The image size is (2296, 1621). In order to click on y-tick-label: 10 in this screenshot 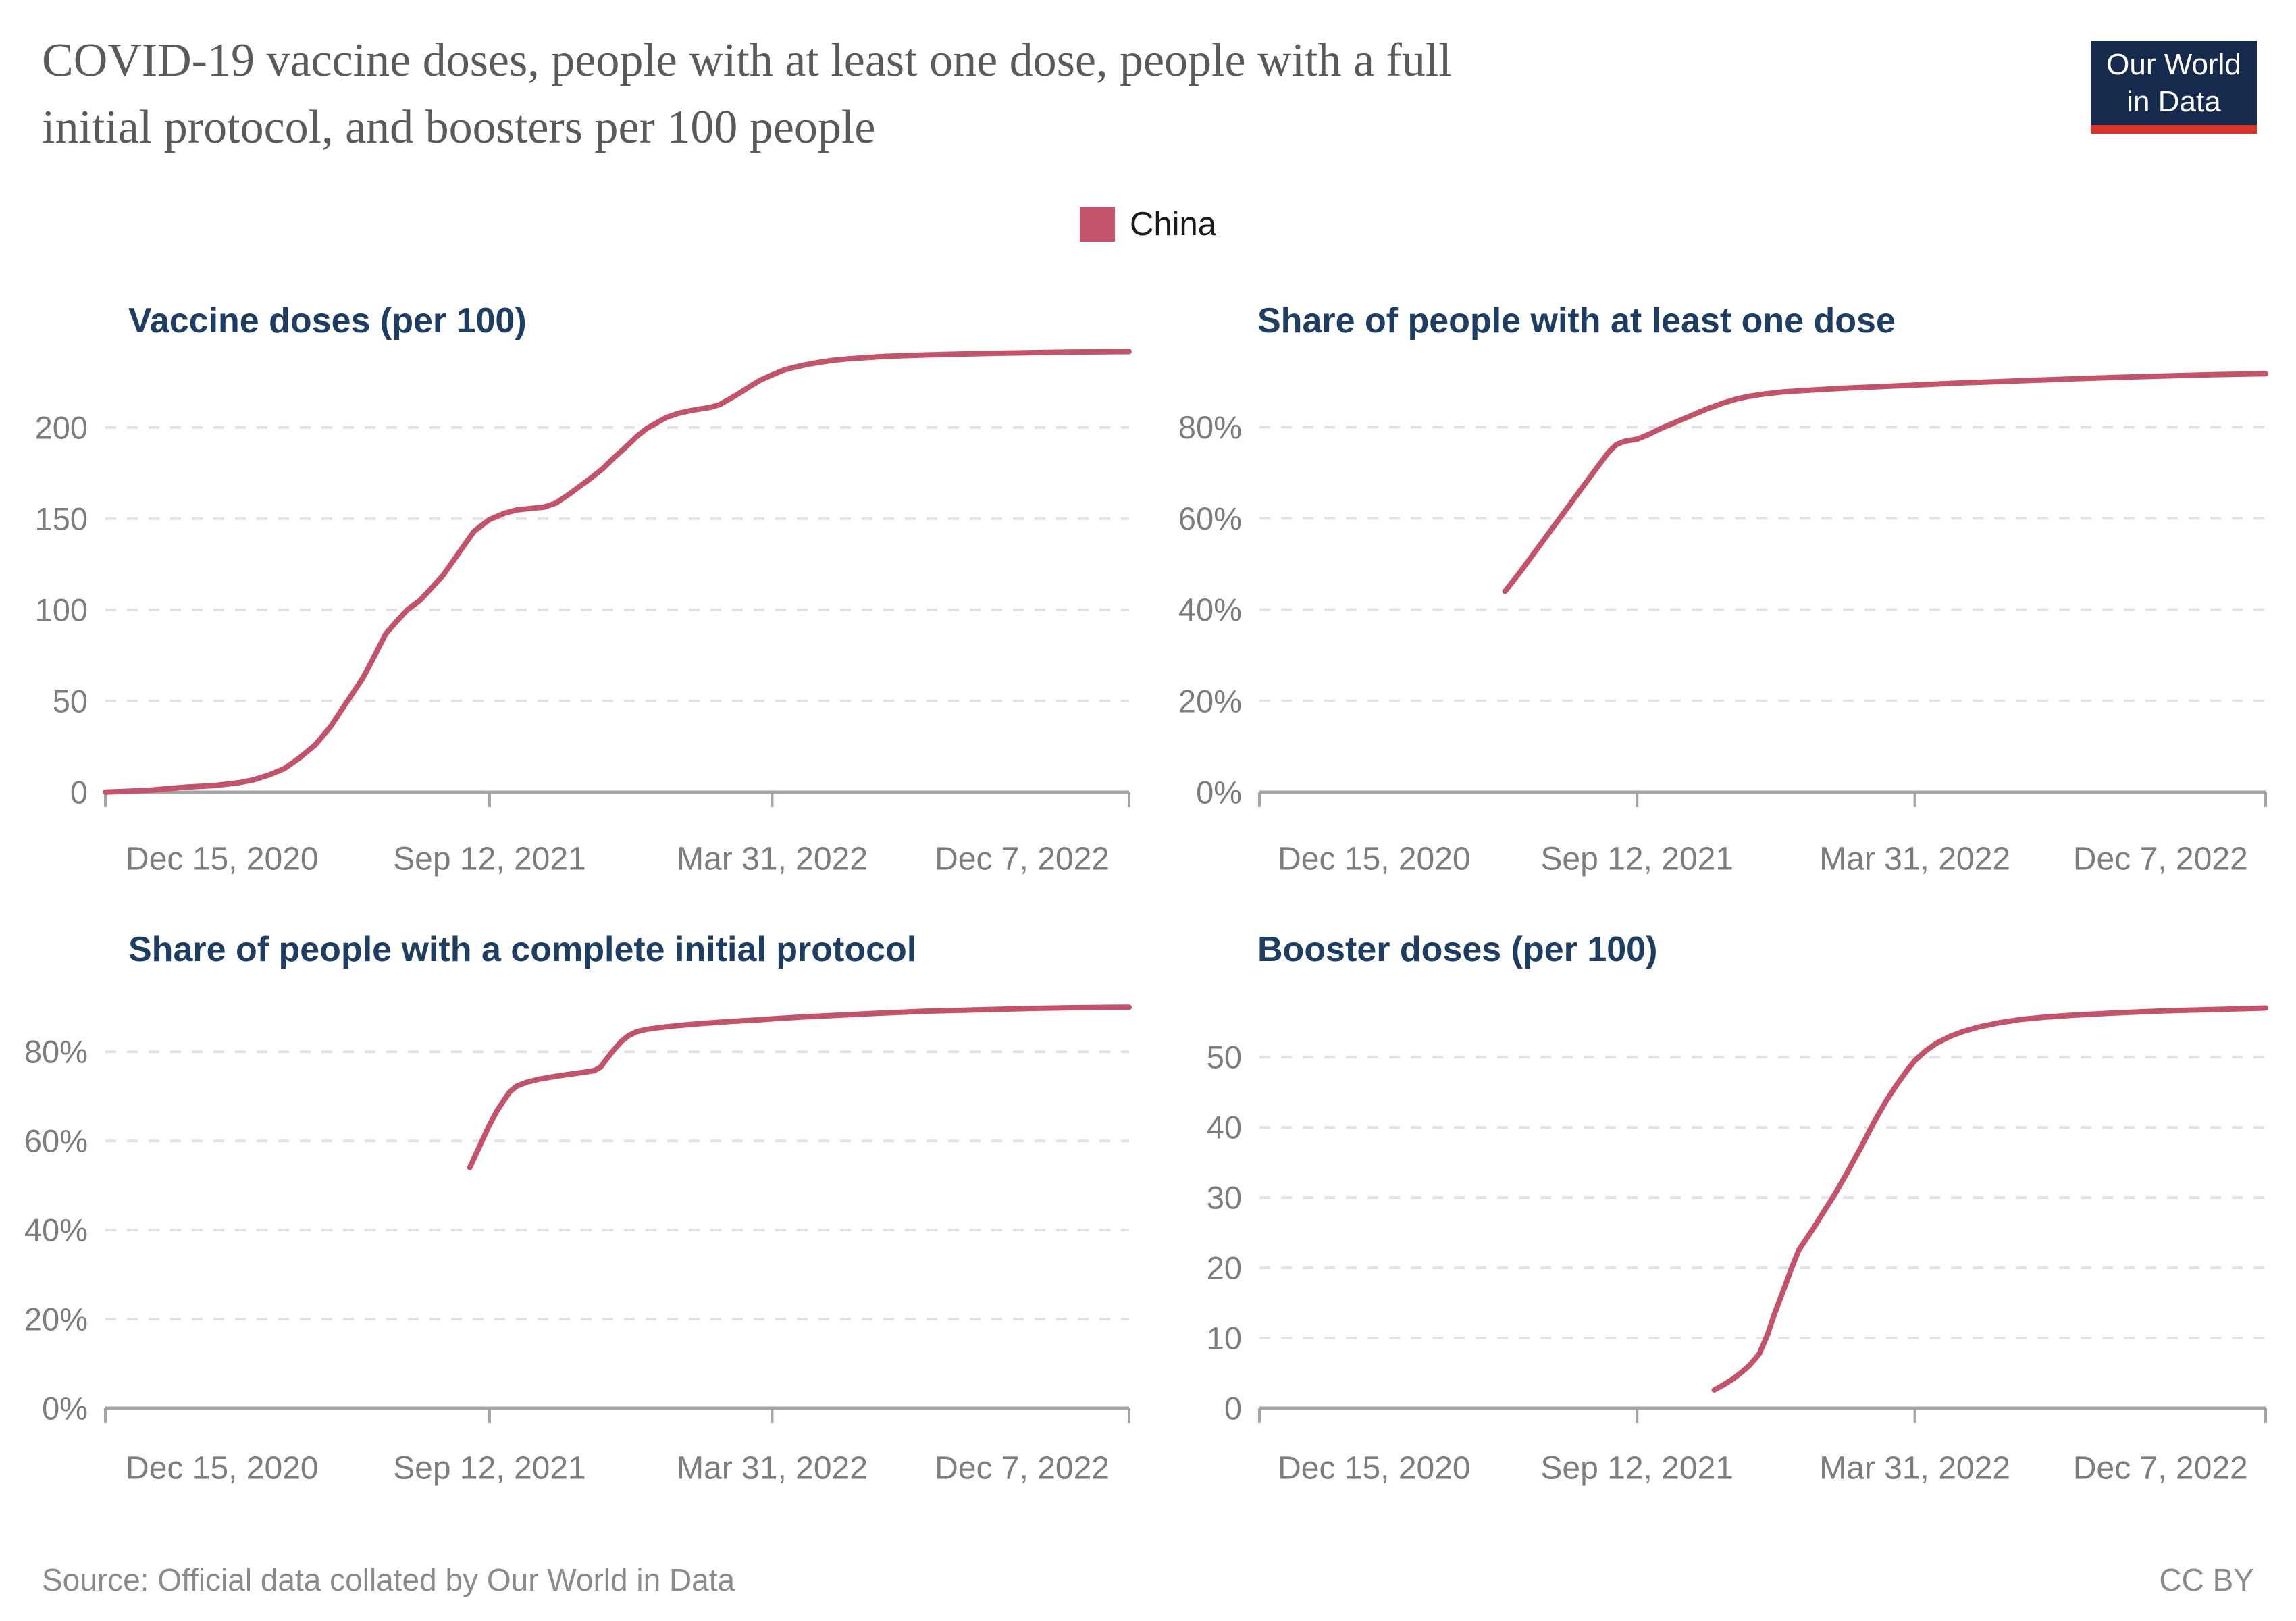, I will do `click(1224, 1338)`.